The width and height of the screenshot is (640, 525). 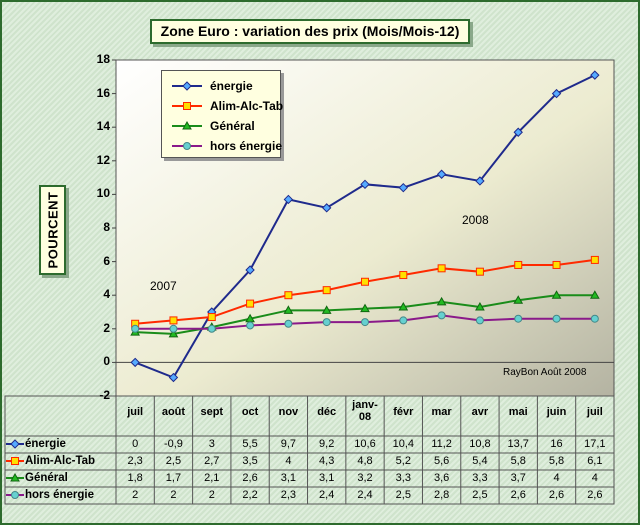 I want to click on y-axis-label: POURCENT, so click(x=52, y=230).